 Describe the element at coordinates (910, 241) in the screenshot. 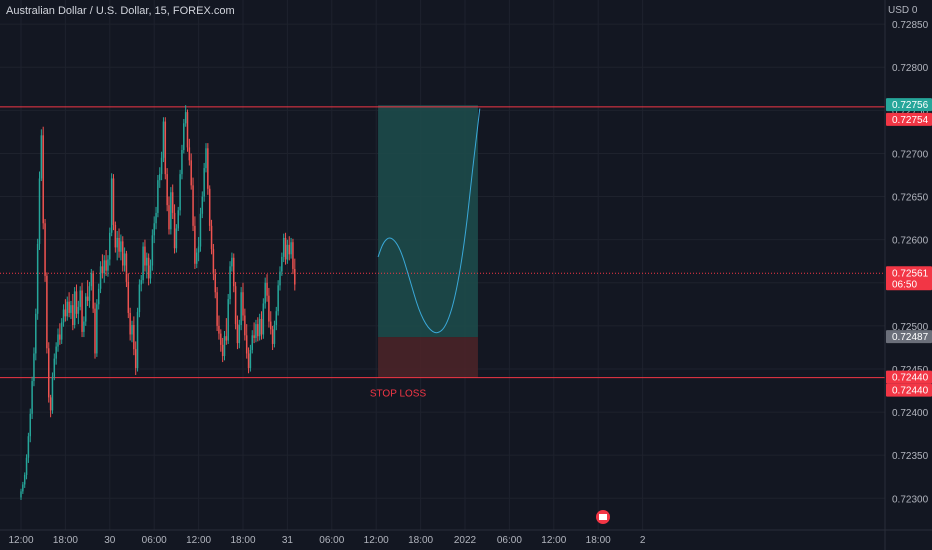

I see `price-tick-label: 0.72600` at that location.